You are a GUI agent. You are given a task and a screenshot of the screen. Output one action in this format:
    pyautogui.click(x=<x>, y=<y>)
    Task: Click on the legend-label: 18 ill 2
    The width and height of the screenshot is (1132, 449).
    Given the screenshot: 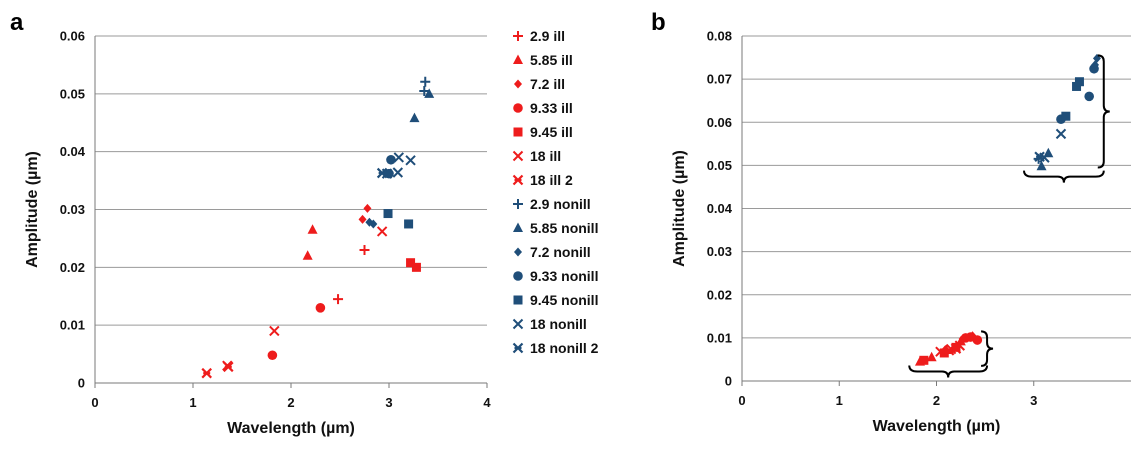 What is the action you would take?
    pyautogui.click(x=551, y=180)
    